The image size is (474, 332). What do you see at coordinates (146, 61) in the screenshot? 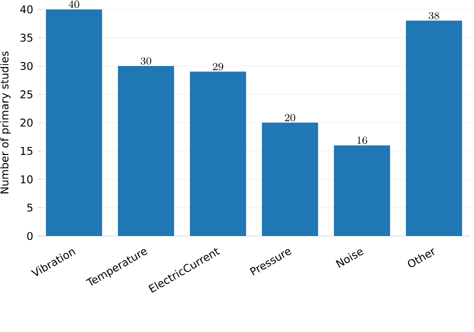
I see `data-label: 30` at bounding box center [146, 61].